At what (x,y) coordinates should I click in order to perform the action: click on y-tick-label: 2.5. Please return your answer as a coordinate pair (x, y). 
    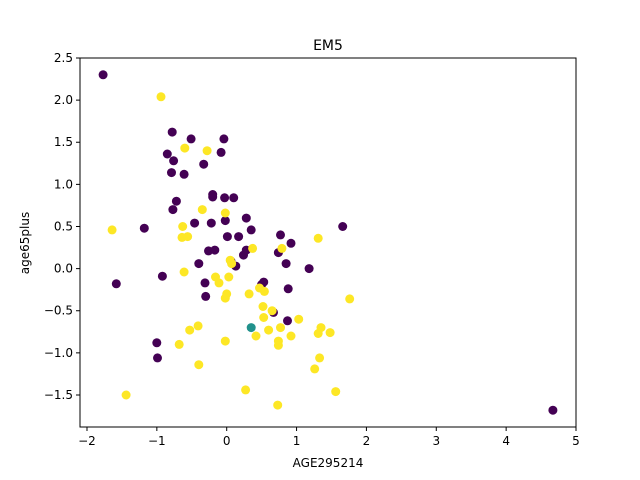
    Looking at the image, I should click on (63, 58).